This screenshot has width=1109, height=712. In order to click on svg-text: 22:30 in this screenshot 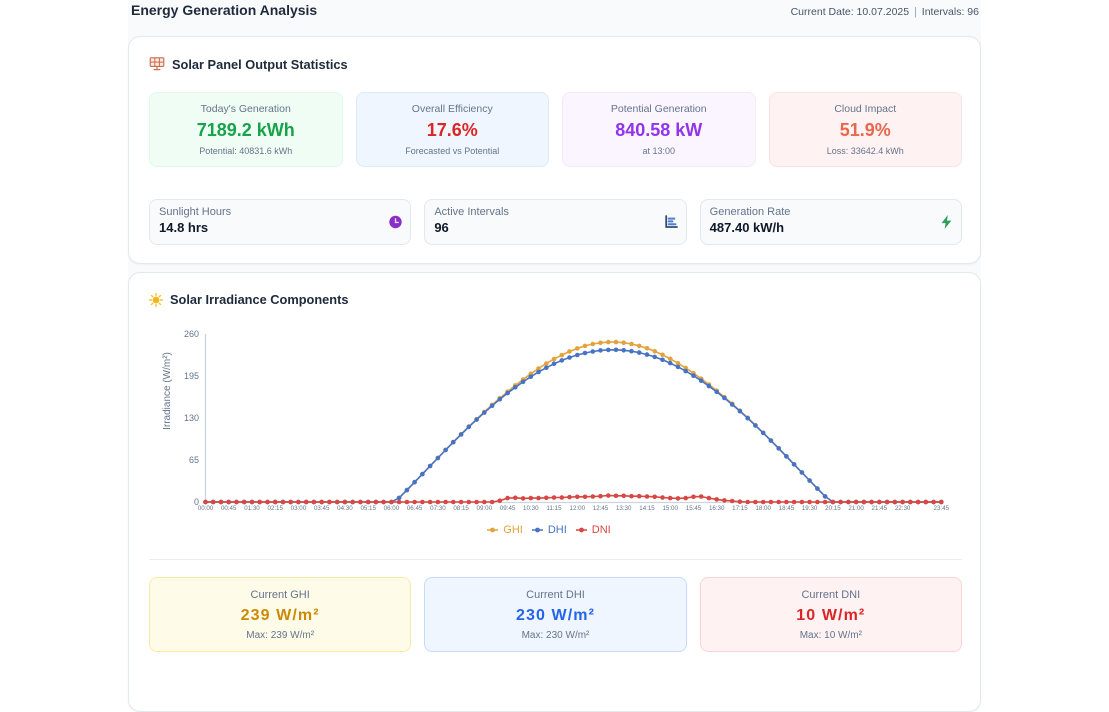, I will do `click(903, 508)`.